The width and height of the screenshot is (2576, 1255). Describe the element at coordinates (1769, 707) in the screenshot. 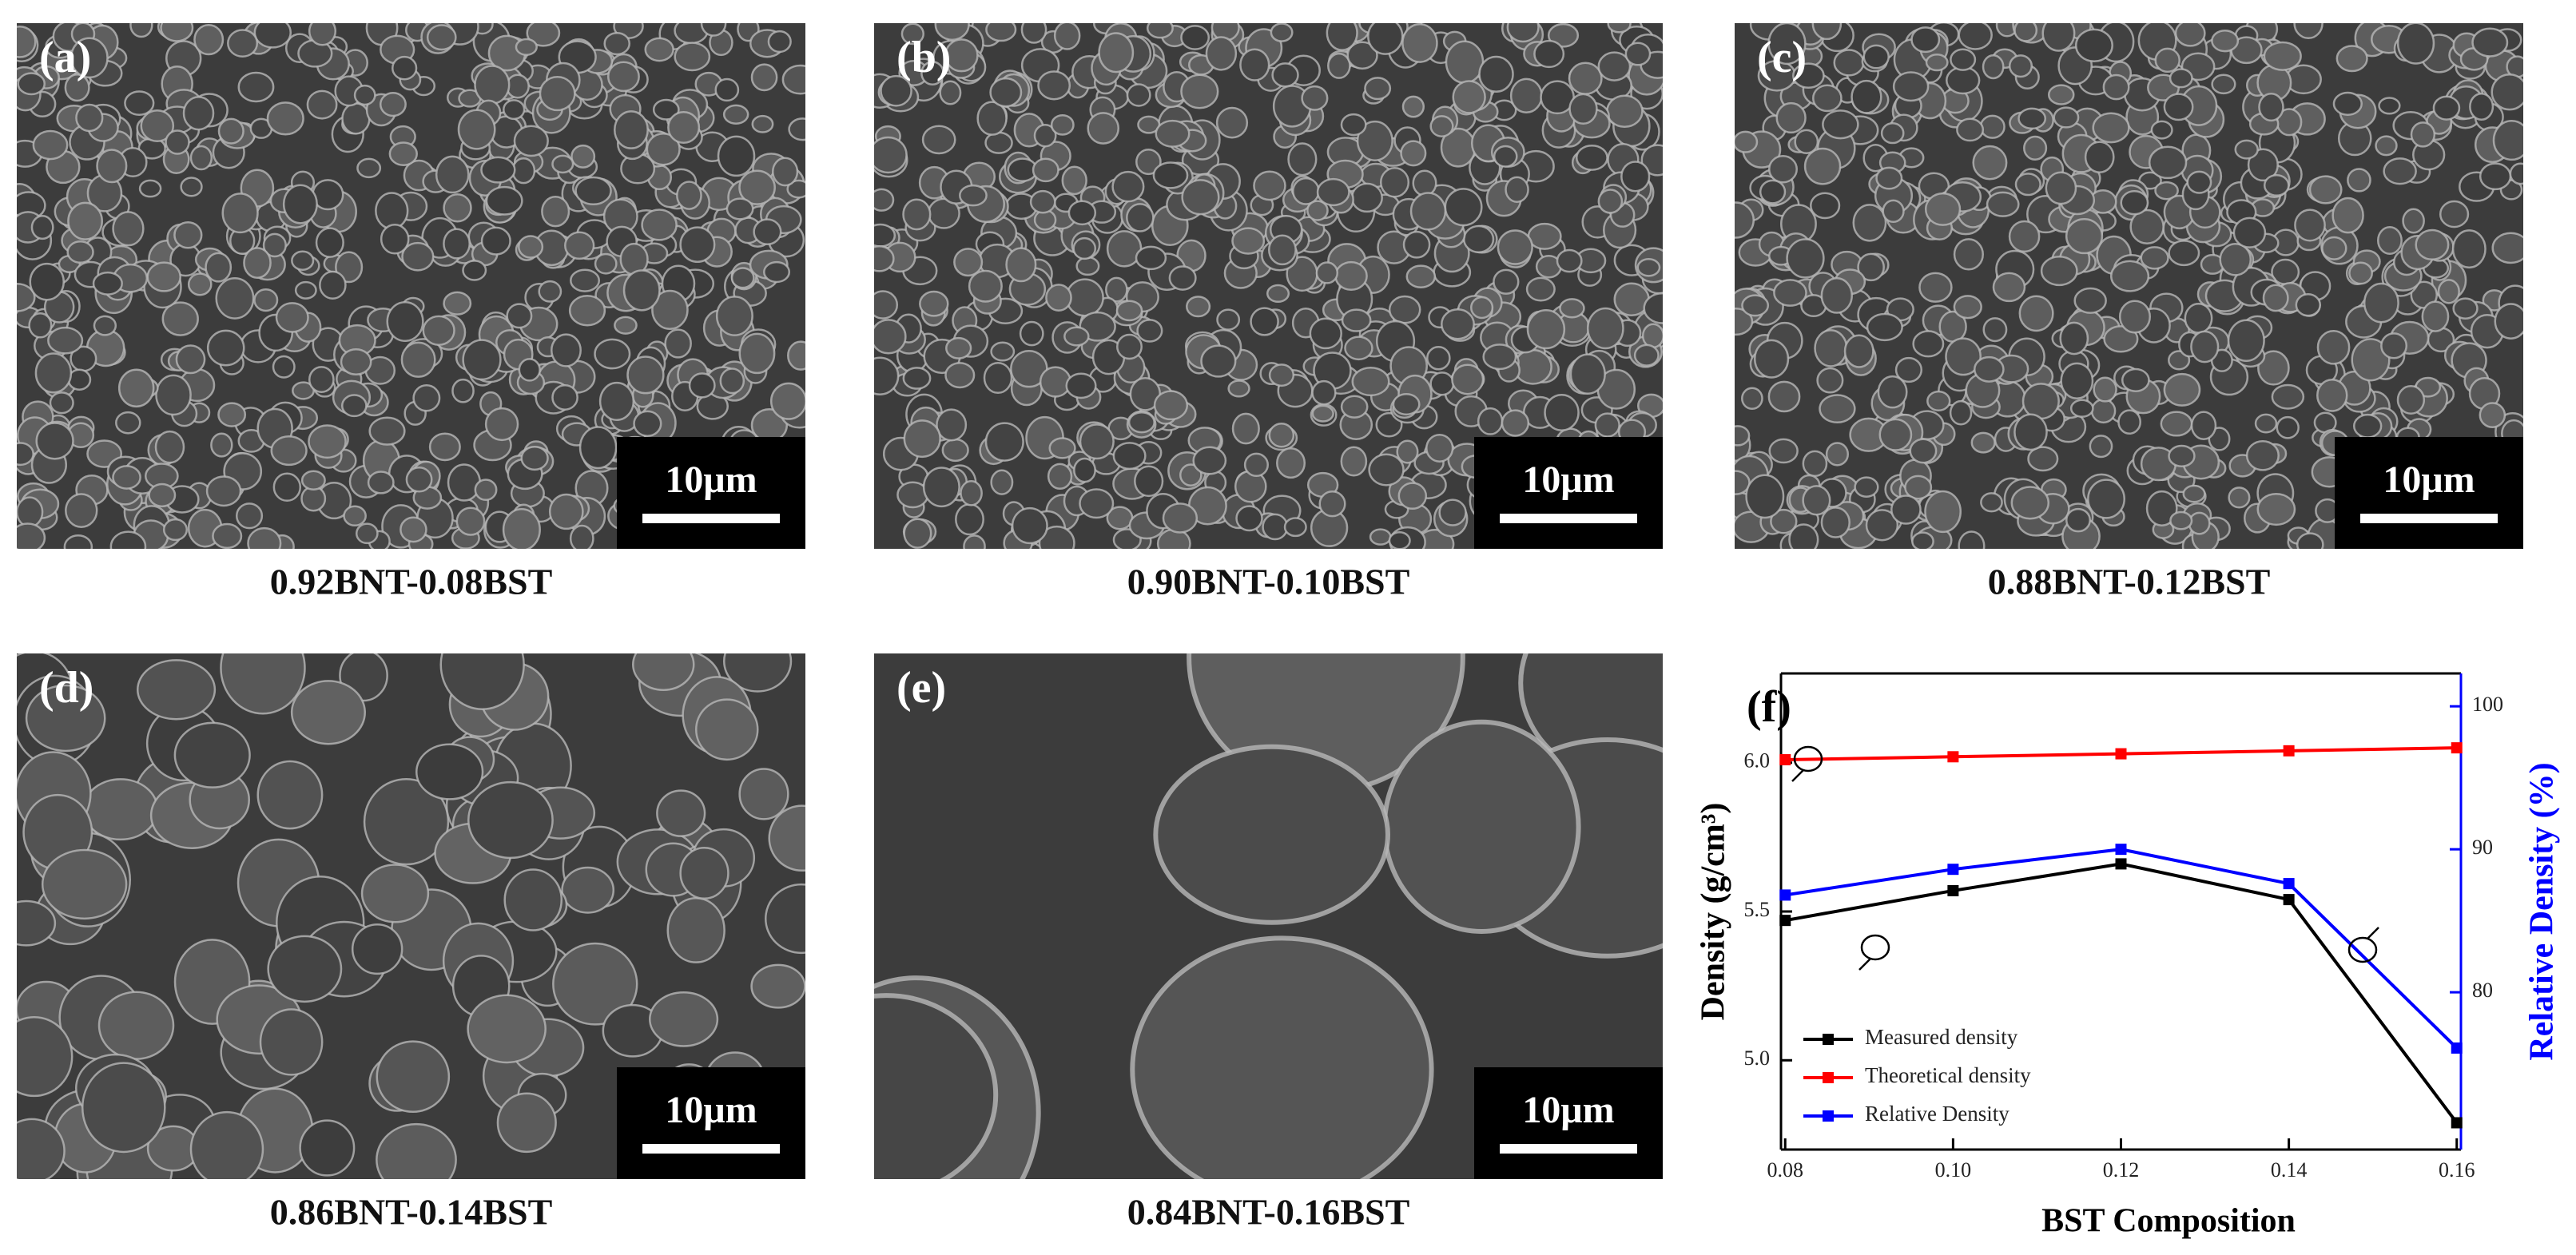

I see `chart-title: (f)` at that location.